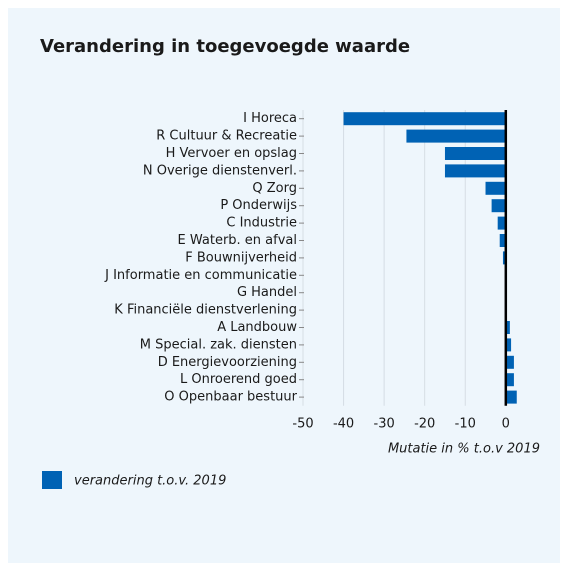 The width and height of the screenshot is (568, 571). I want to click on y-tick-label: I Horeca, so click(270, 118).